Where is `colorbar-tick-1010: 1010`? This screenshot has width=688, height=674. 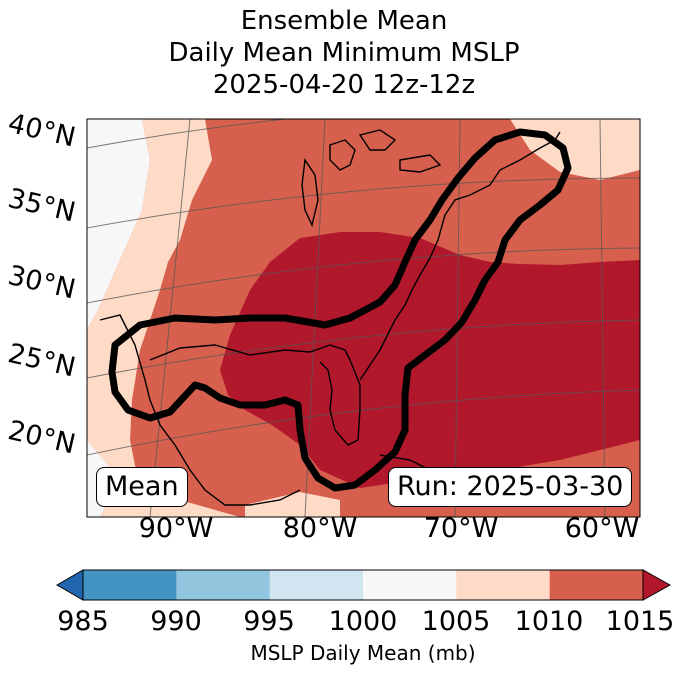 colorbar-tick-1010: 1010 is located at coordinates (549, 621).